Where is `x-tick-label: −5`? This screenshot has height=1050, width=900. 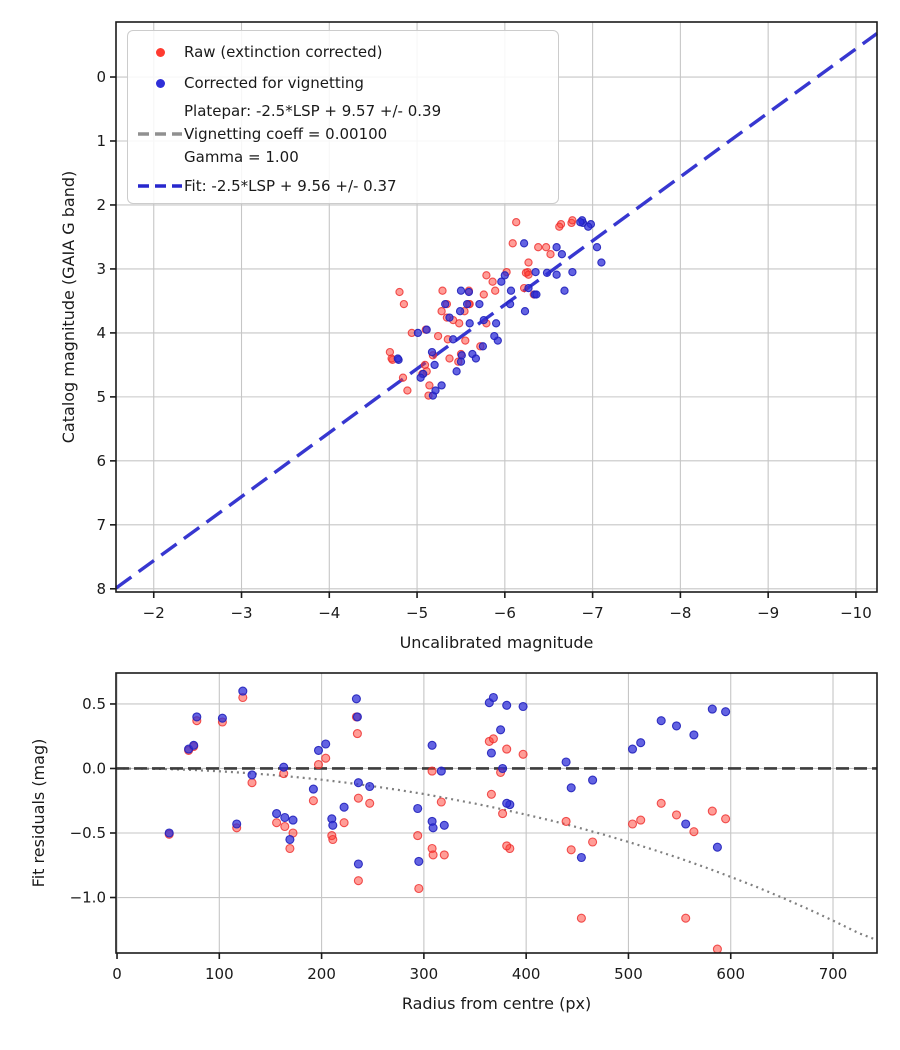 x-tick-label: −5 is located at coordinates (417, 613).